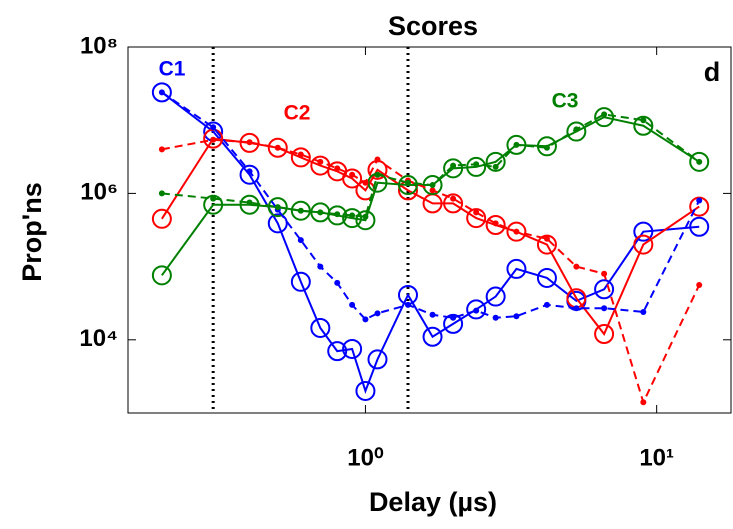 The width and height of the screenshot is (733, 529). I want to click on x-tick-label: 10¹, so click(656, 457).